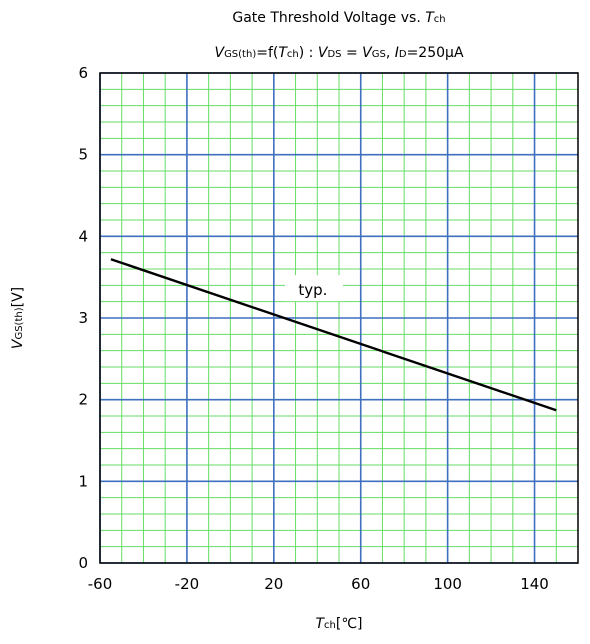 The width and height of the screenshot is (590, 644). I want to click on annotation-background, so click(313, 288).